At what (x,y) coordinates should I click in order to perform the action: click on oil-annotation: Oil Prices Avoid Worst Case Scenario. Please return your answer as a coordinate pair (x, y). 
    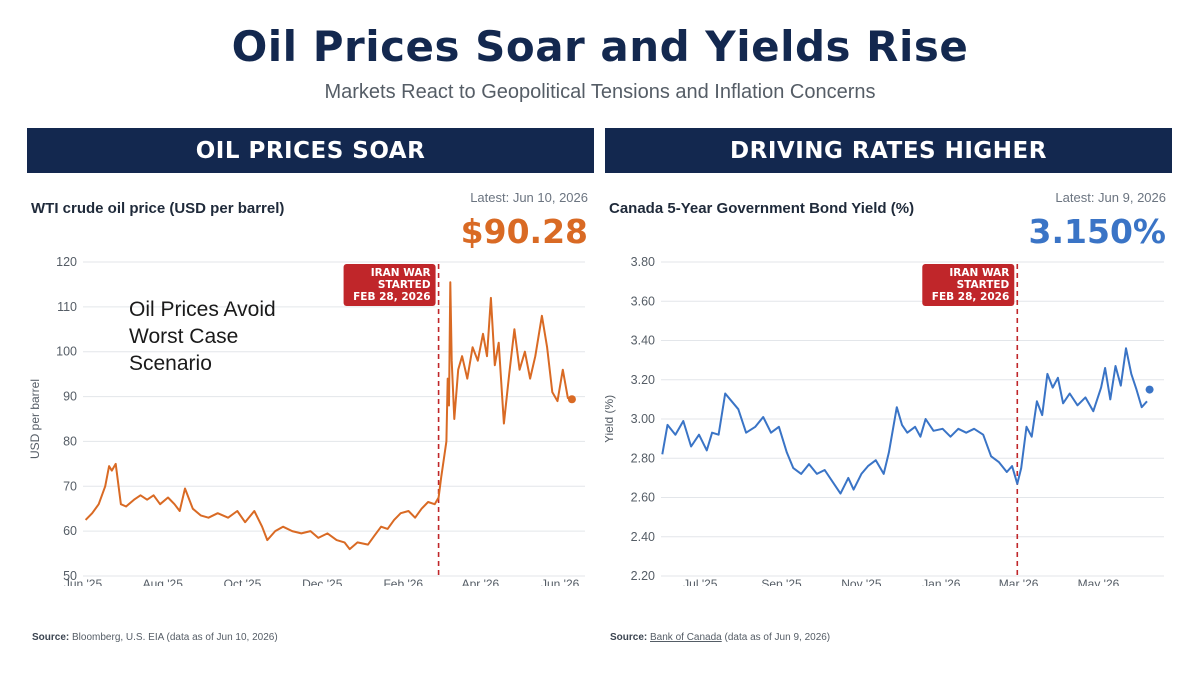
    Looking at the image, I should click on (229, 336).